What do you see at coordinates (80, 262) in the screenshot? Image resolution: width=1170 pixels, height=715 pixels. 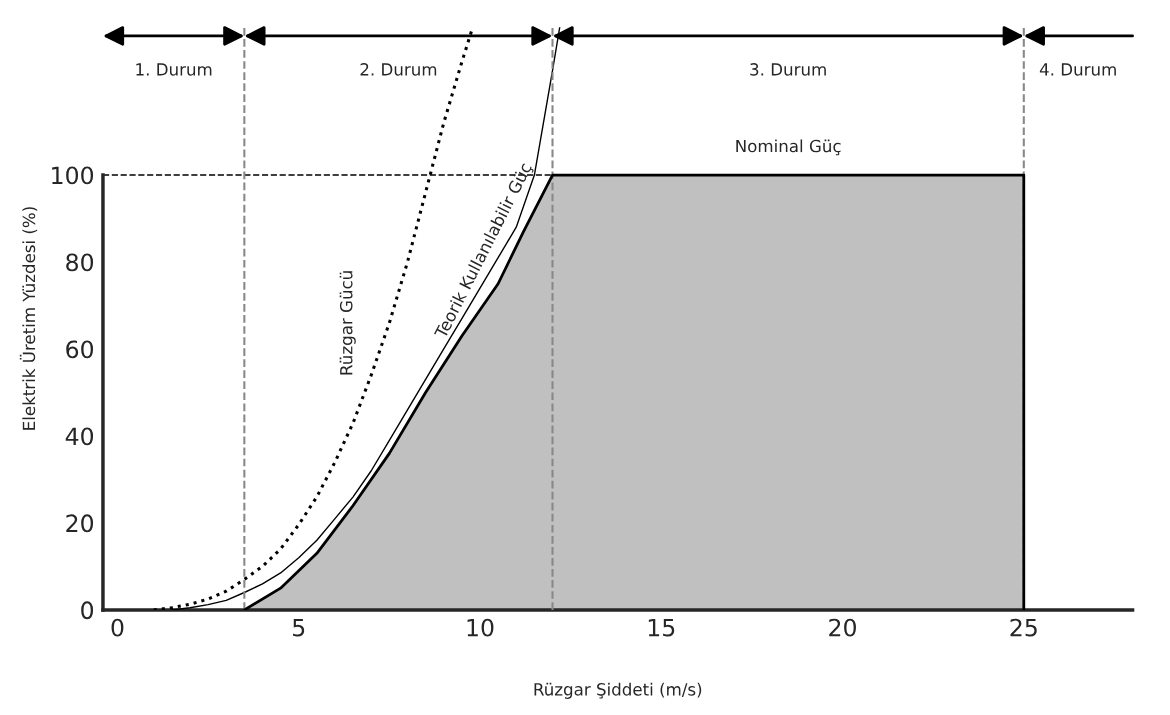 I see `y-tick-label: 80` at bounding box center [80, 262].